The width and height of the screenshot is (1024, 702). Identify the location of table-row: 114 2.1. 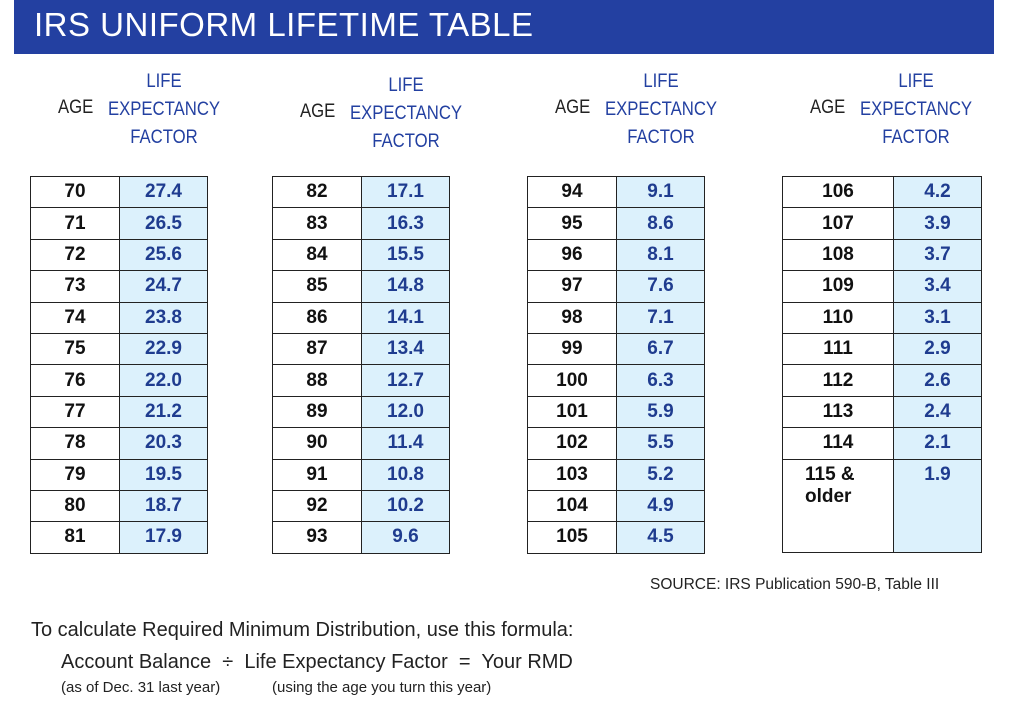
(882, 443).